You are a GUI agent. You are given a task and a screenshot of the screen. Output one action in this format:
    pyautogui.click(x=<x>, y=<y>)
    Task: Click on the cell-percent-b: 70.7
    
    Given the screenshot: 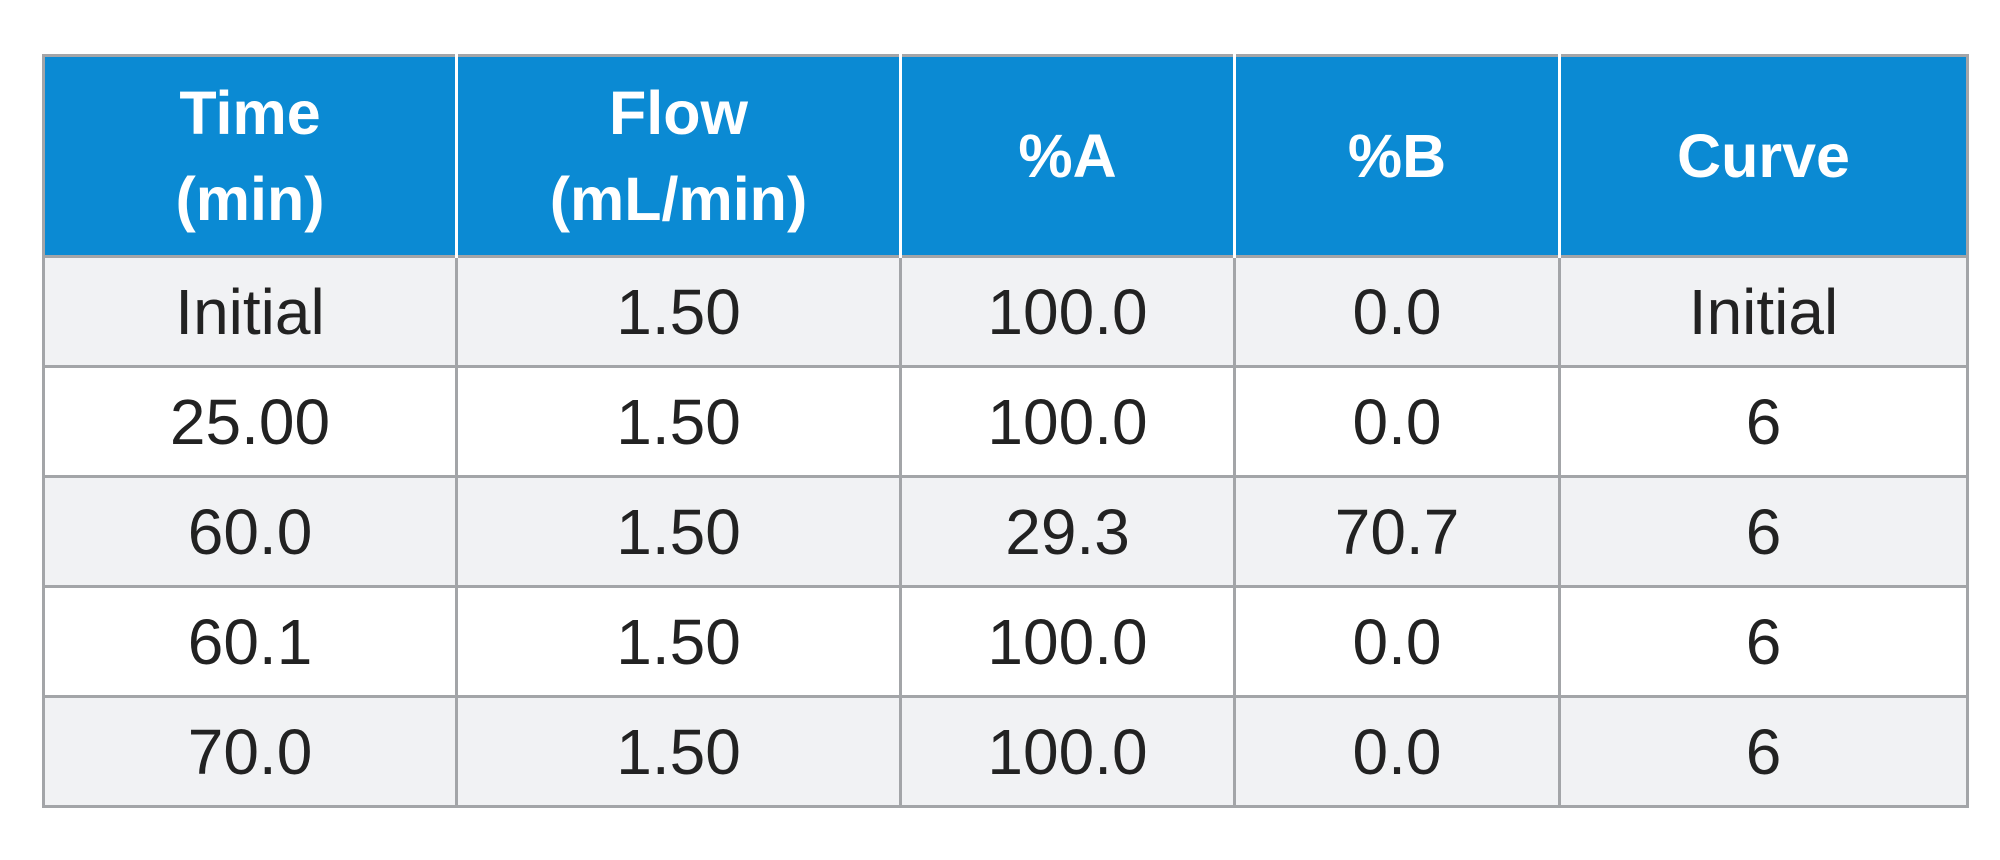 What is the action you would take?
    pyautogui.click(x=1397, y=531)
    